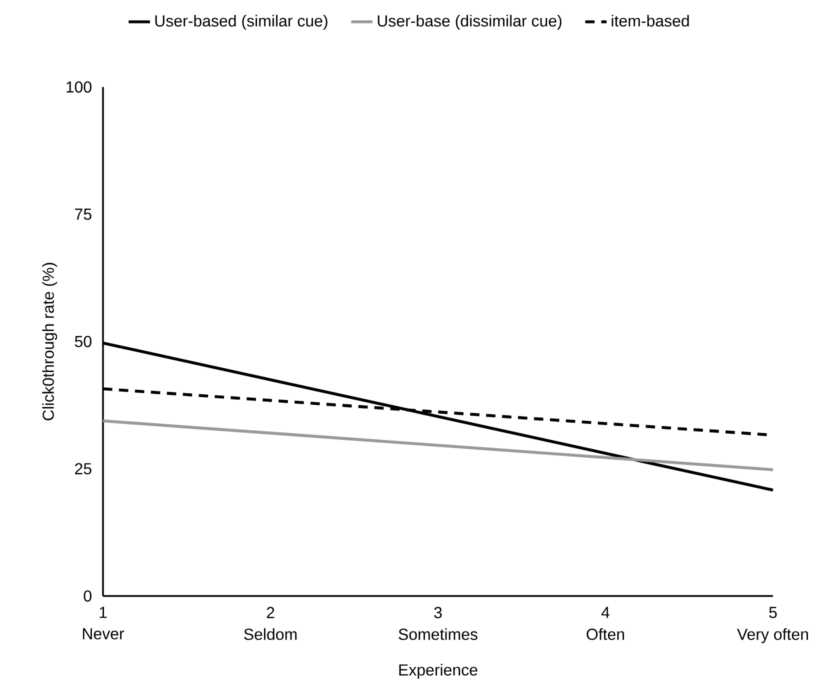  What do you see at coordinates (470, 22) in the screenshot?
I see `legend-label: User-base (dissimilar cue)` at bounding box center [470, 22].